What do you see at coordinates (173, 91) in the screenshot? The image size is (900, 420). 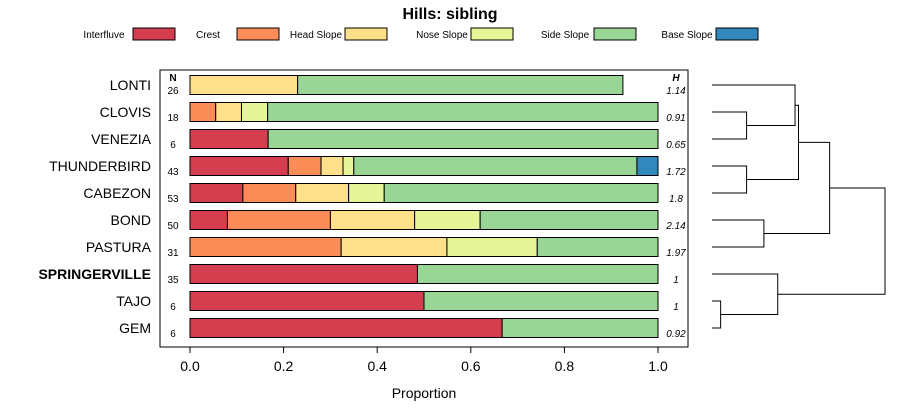 I see `n-value: 26` at bounding box center [173, 91].